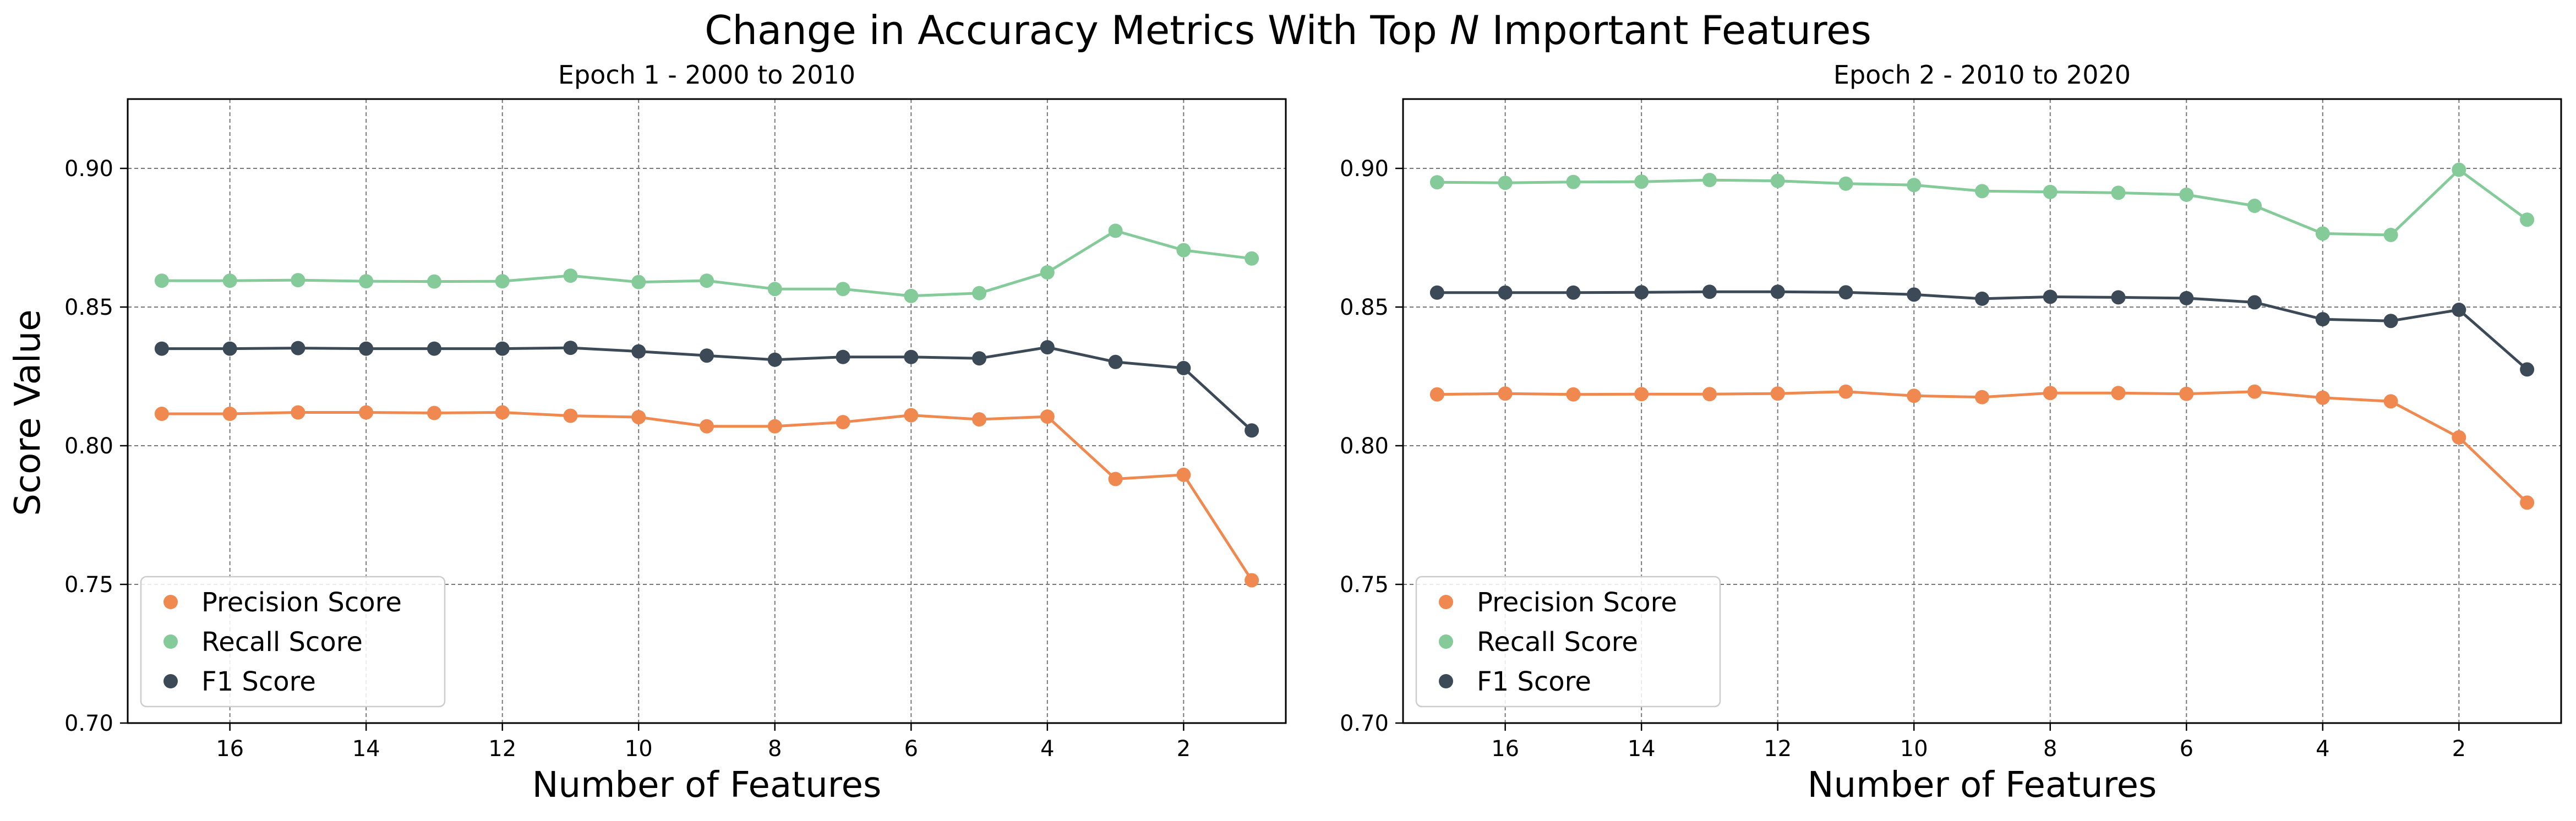 This screenshot has width=2576, height=821. What do you see at coordinates (1077, 30) in the screenshot?
I see `suptitle-prefix: Change in Accuracy Metrics With Top` at bounding box center [1077, 30].